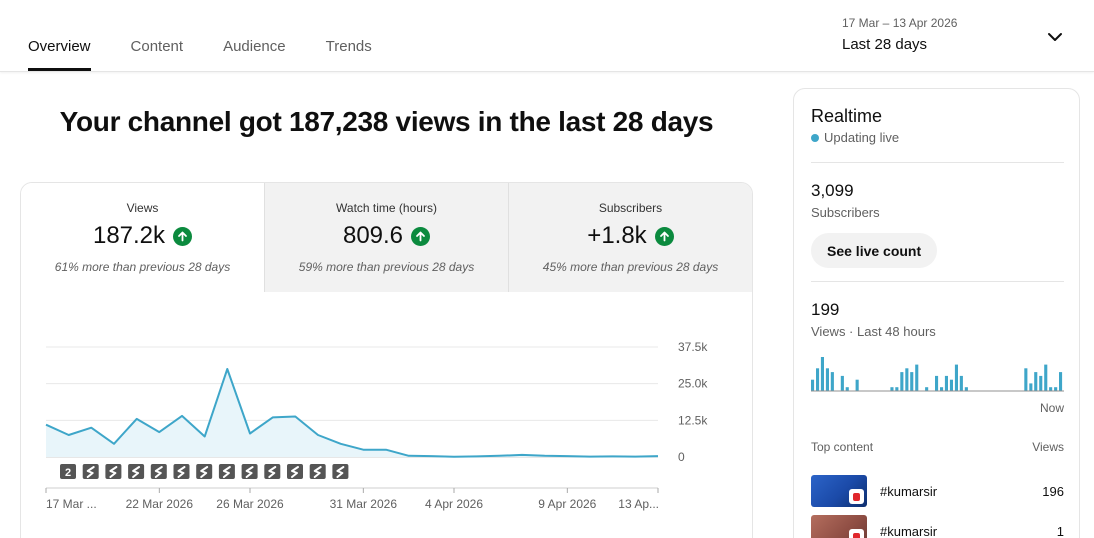 The image size is (1094, 538). Describe the element at coordinates (617, 235) in the screenshot. I see `metric-value: +1.8k` at that location.